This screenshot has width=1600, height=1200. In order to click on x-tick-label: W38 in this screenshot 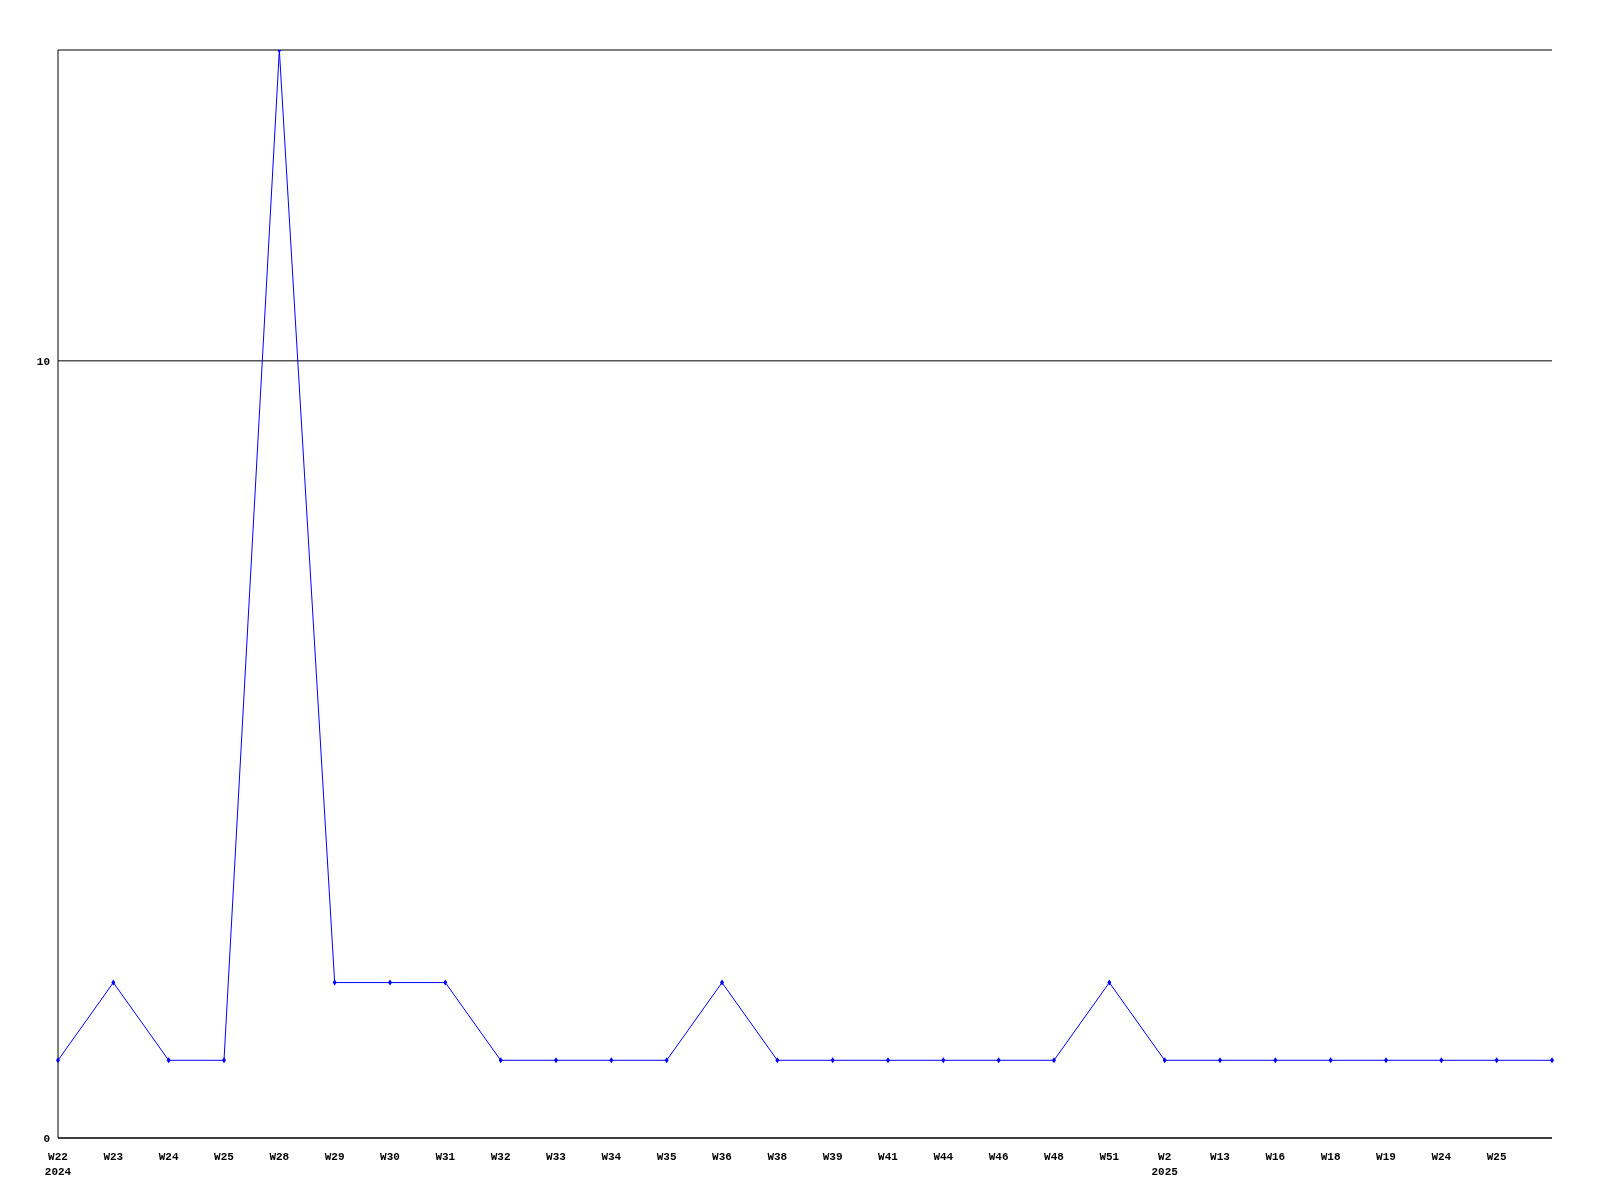, I will do `click(777, 1157)`.